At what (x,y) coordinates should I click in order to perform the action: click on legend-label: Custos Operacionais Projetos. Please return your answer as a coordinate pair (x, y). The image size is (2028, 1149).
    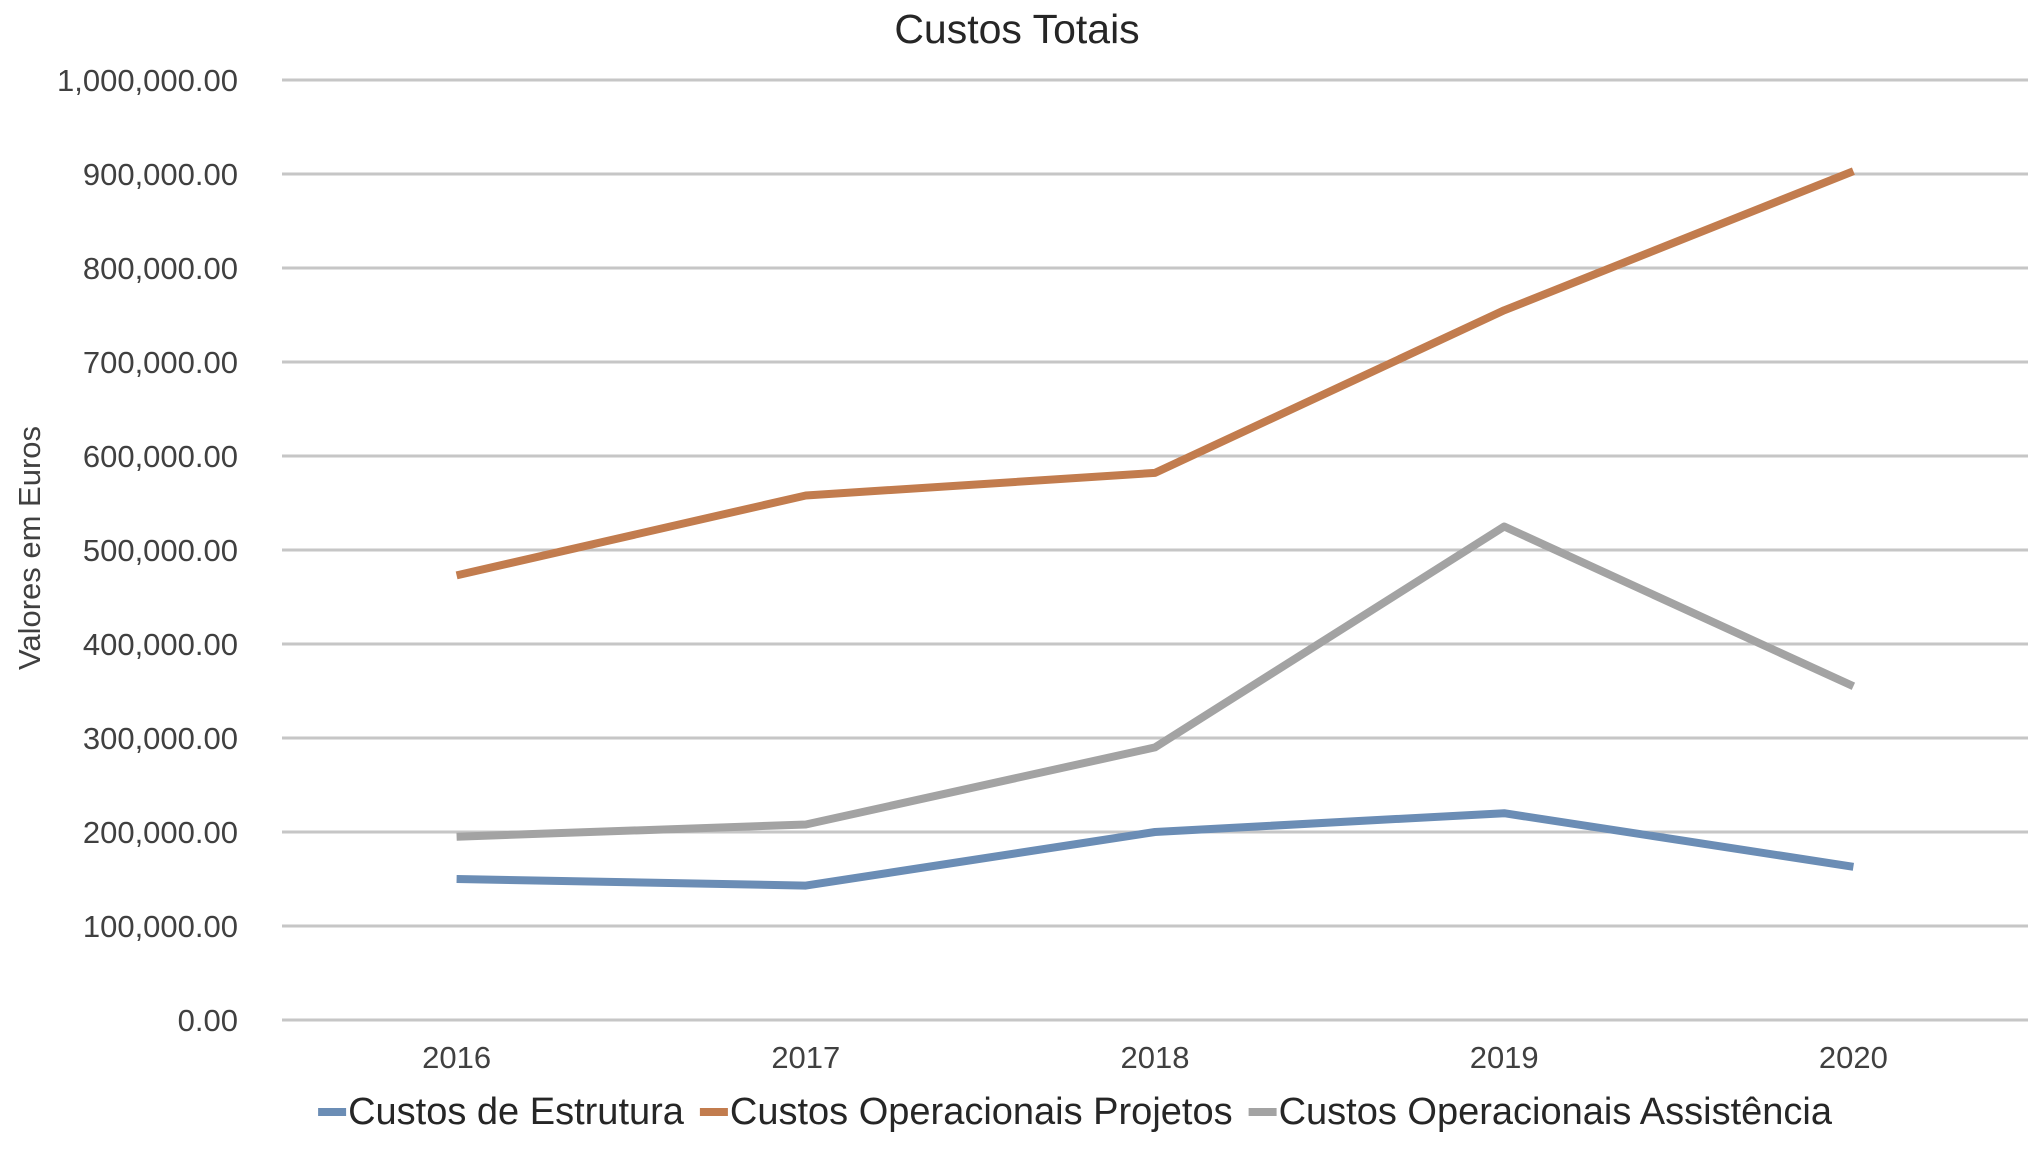
    Looking at the image, I should click on (981, 1112).